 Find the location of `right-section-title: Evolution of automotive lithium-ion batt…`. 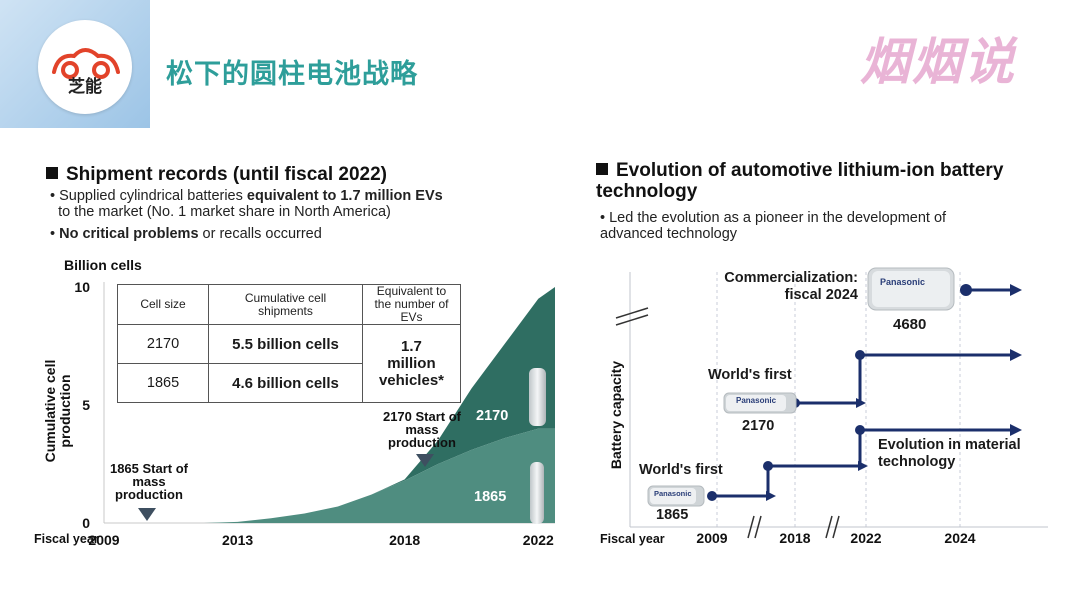

right-section-title: Evolution of automotive lithium-ion batt… is located at coordinates (800, 181).